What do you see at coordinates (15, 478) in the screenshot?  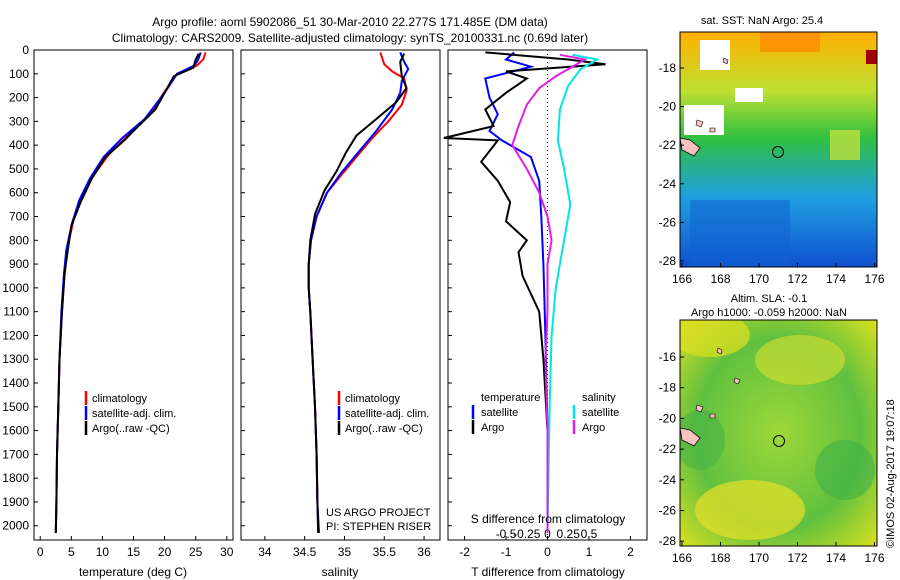 I see `depth-tick-label: 1800` at bounding box center [15, 478].